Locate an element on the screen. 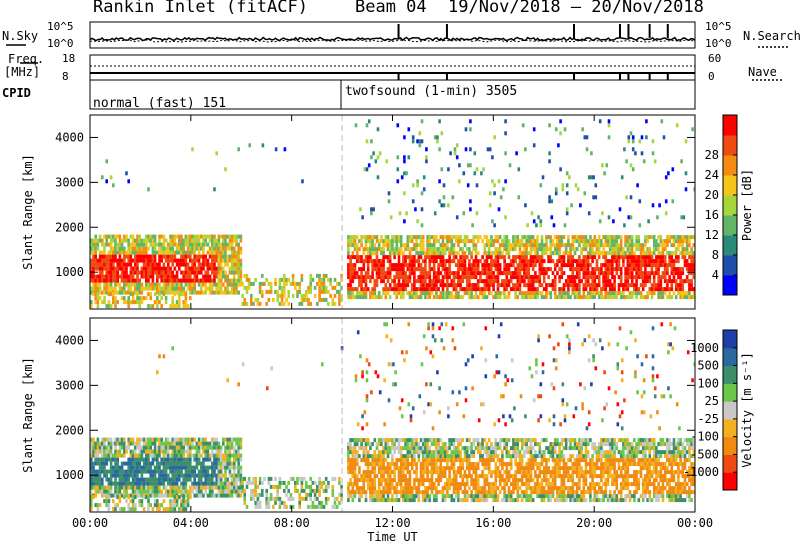 The image size is (800, 554). colorbar-tick-label: 12 is located at coordinates (712, 235).